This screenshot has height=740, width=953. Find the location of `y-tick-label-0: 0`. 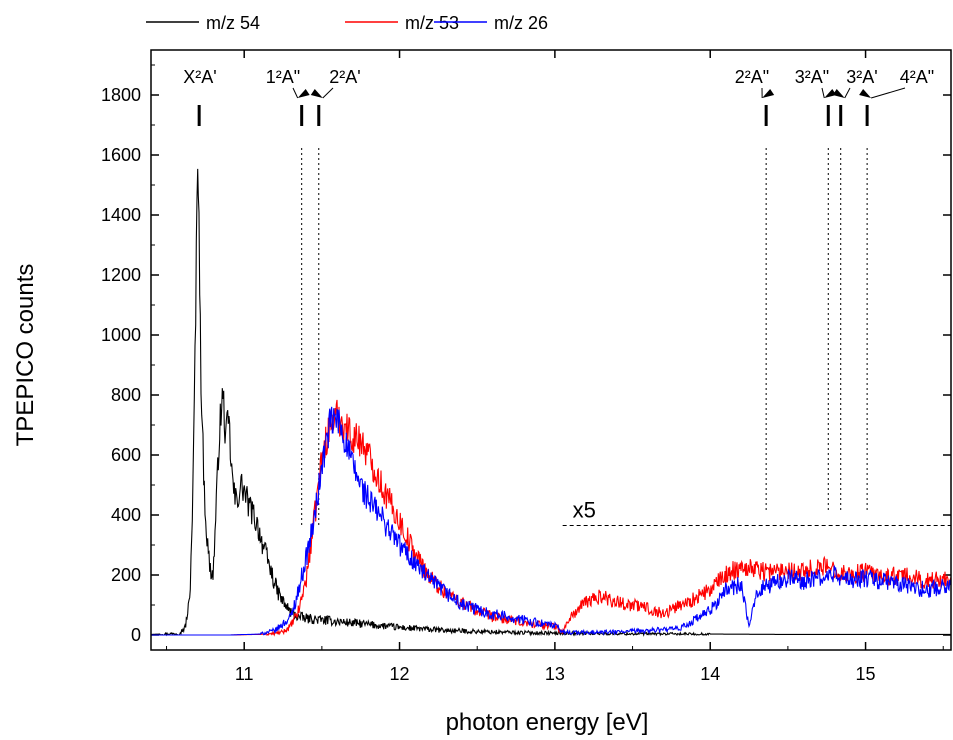

y-tick-label-0: 0 is located at coordinates (136, 635).